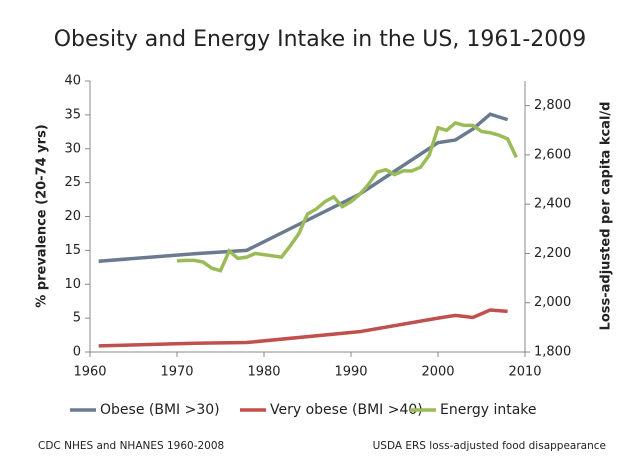 The height and width of the screenshot is (467, 640). Describe the element at coordinates (488, 410) in the screenshot. I see `legend-label: Energy intake` at that location.